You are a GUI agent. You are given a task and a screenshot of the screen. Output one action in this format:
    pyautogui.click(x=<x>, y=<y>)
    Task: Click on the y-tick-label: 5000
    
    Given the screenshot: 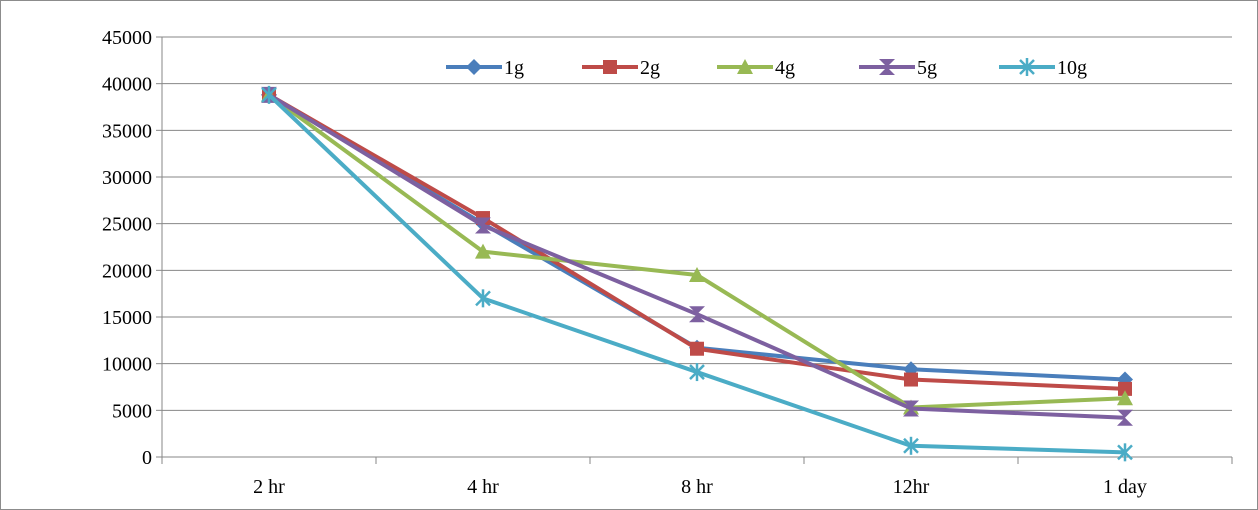 What is the action you would take?
    pyautogui.click(x=132, y=411)
    